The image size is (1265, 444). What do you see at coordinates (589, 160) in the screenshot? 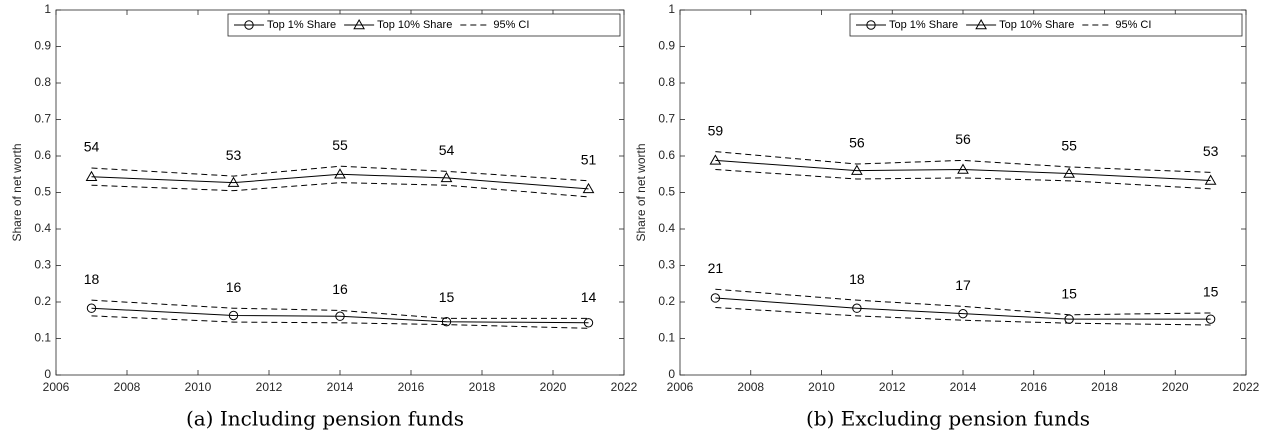
I see `value-label: 51` at bounding box center [589, 160].